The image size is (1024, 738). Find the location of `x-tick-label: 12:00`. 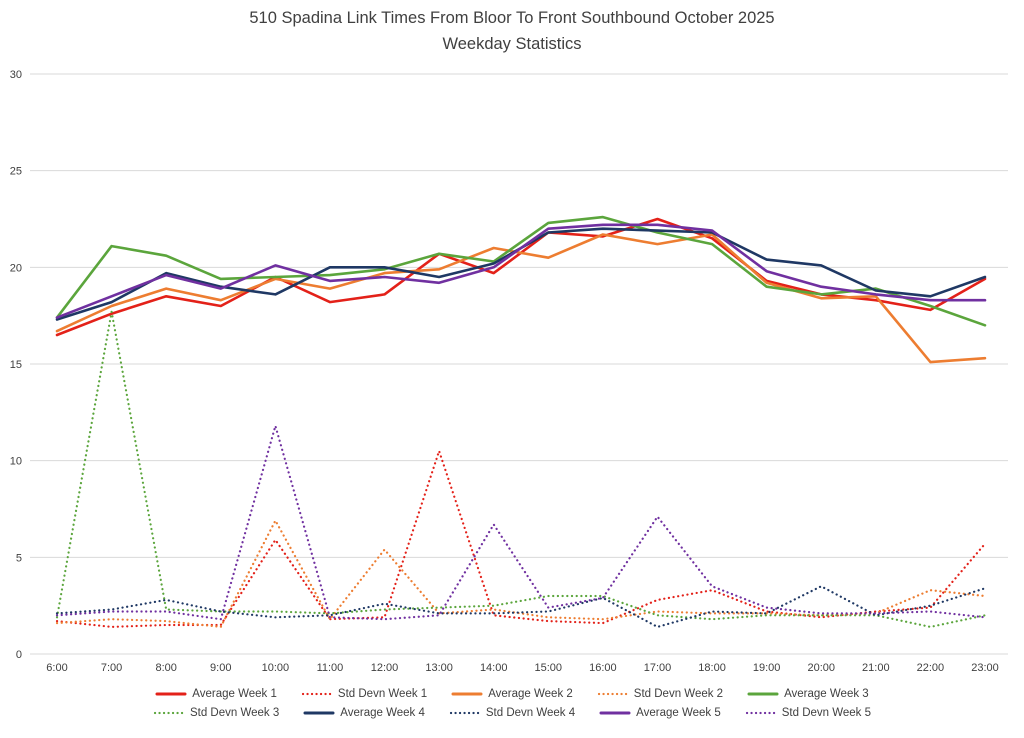

x-tick-label: 12:00 is located at coordinates (385, 668).